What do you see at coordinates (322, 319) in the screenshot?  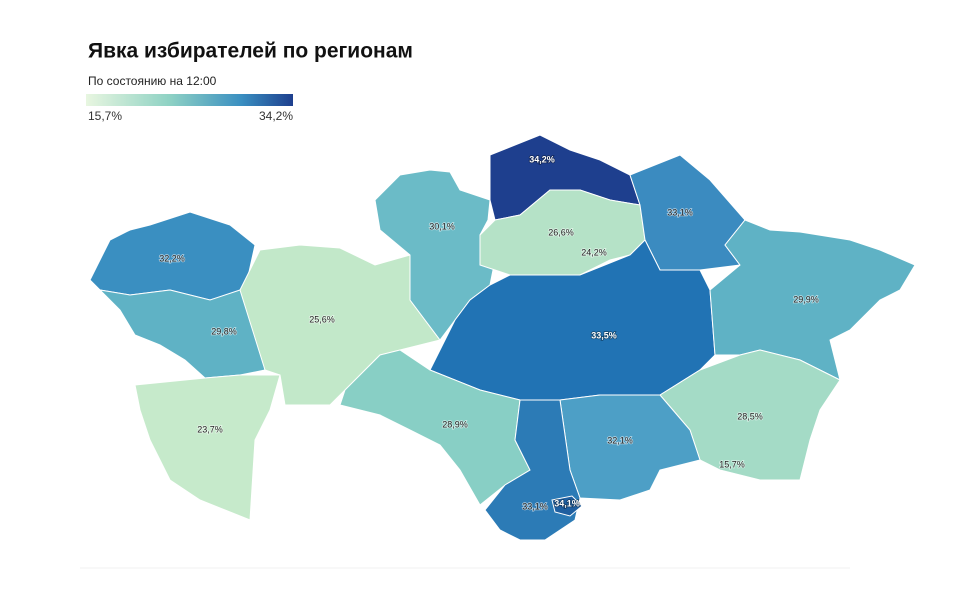 I see `region-label: 25,6%` at bounding box center [322, 319].